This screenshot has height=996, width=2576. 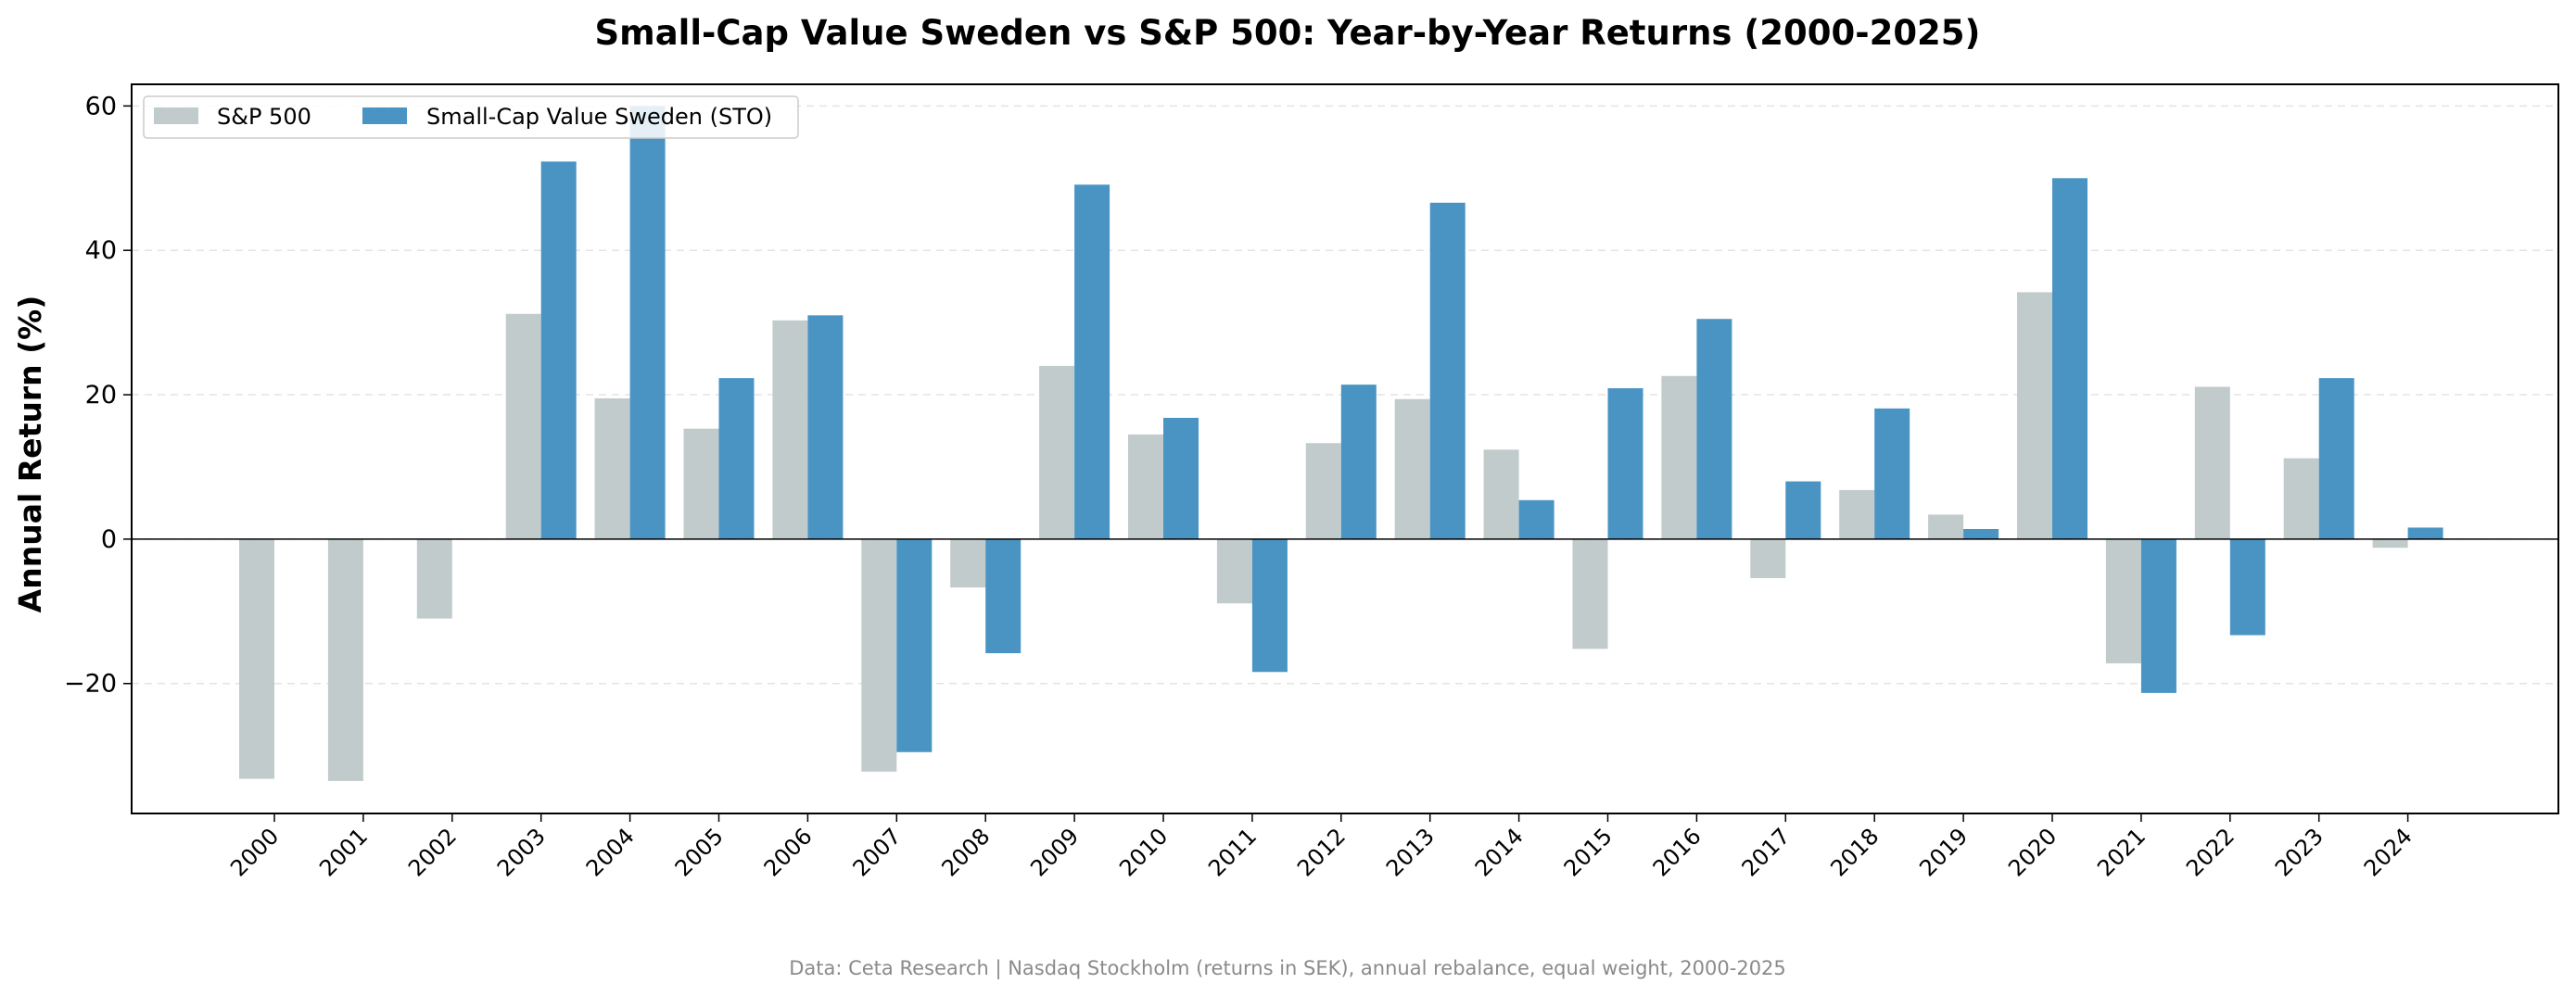 I want to click on x-tick-label: 2012, so click(x=1321, y=852).